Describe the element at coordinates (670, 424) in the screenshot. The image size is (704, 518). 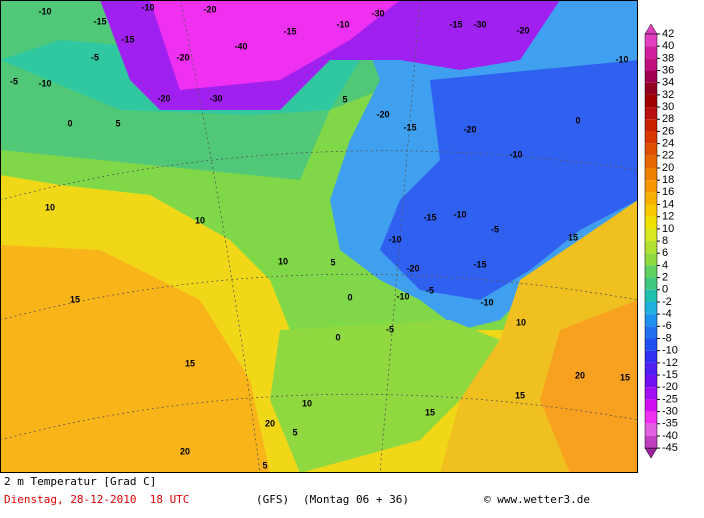
I see `scale-label: -35` at that location.